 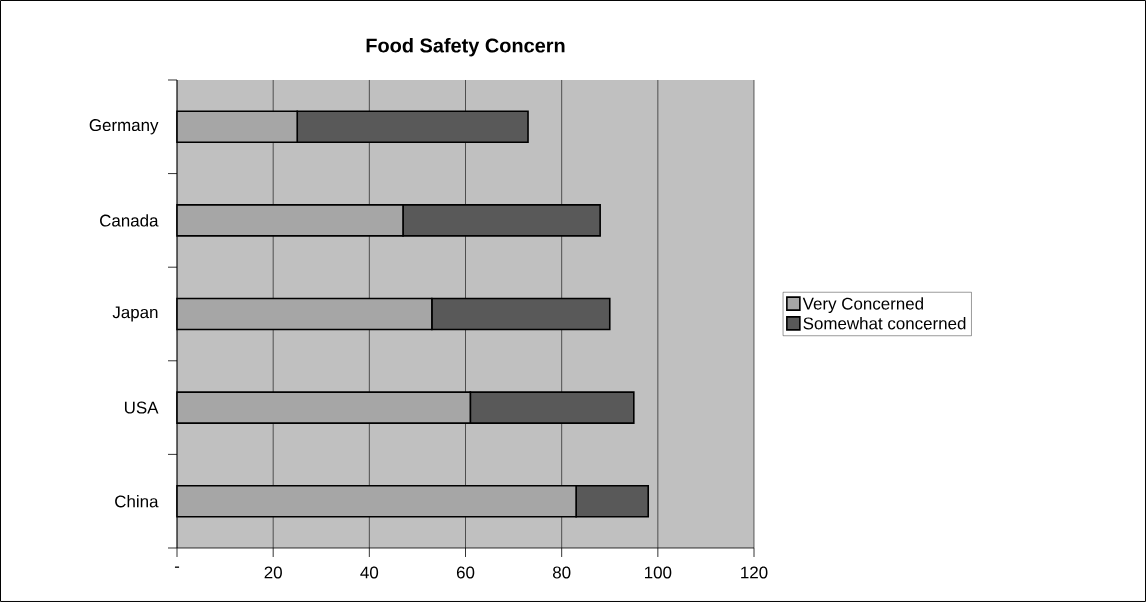 What do you see at coordinates (273, 572) in the screenshot?
I see `x-tick-label: 20` at bounding box center [273, 572].